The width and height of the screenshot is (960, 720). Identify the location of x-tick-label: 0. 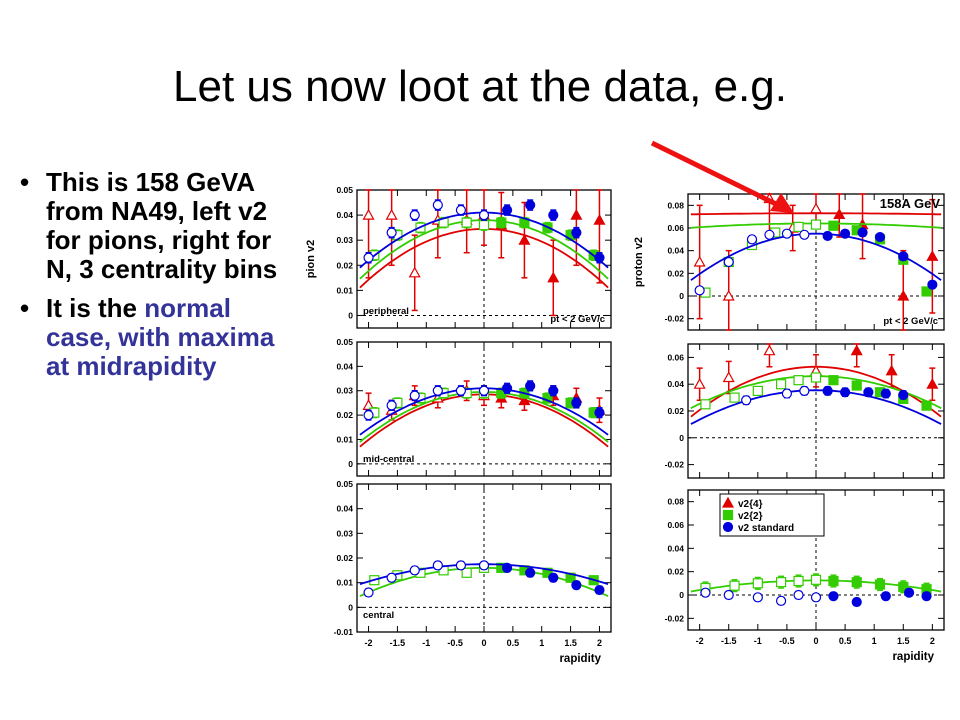
(815, 641).